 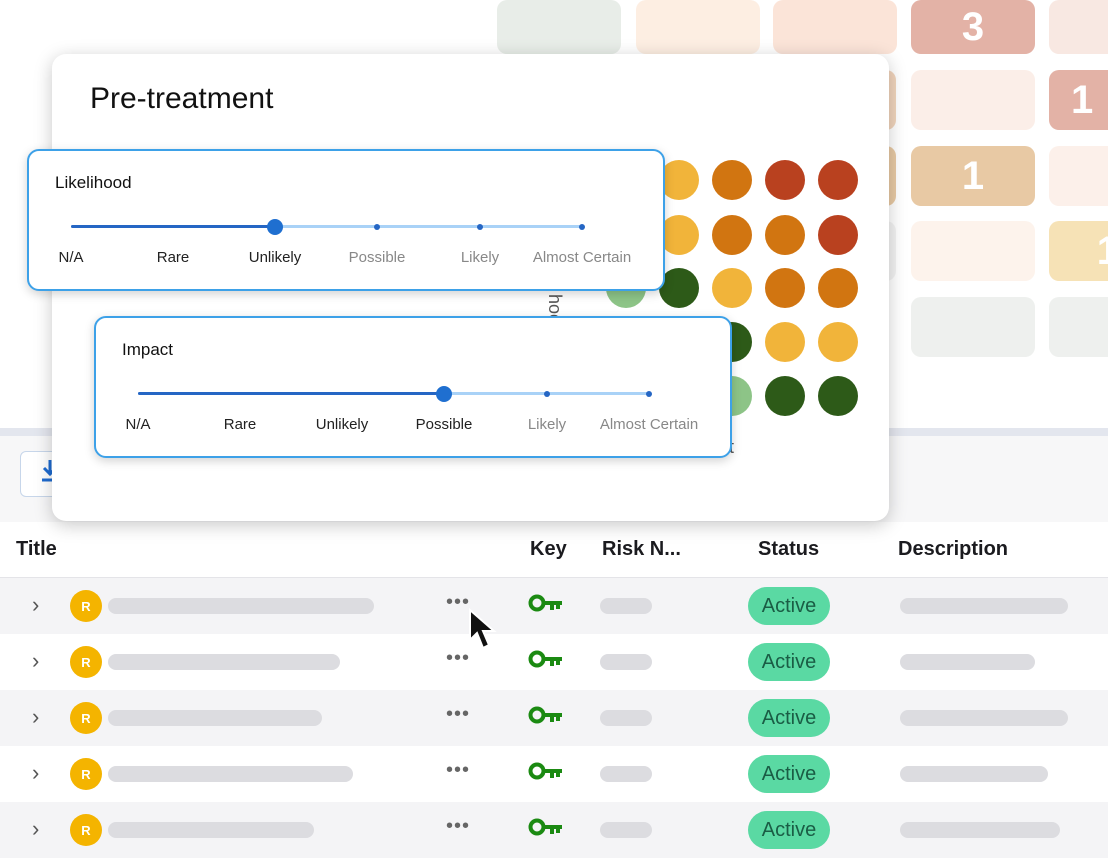 What do you see at coordinates (148, 349) in the screenshot?
I see `impact-title: Impact` at bounding box center [148, 349].